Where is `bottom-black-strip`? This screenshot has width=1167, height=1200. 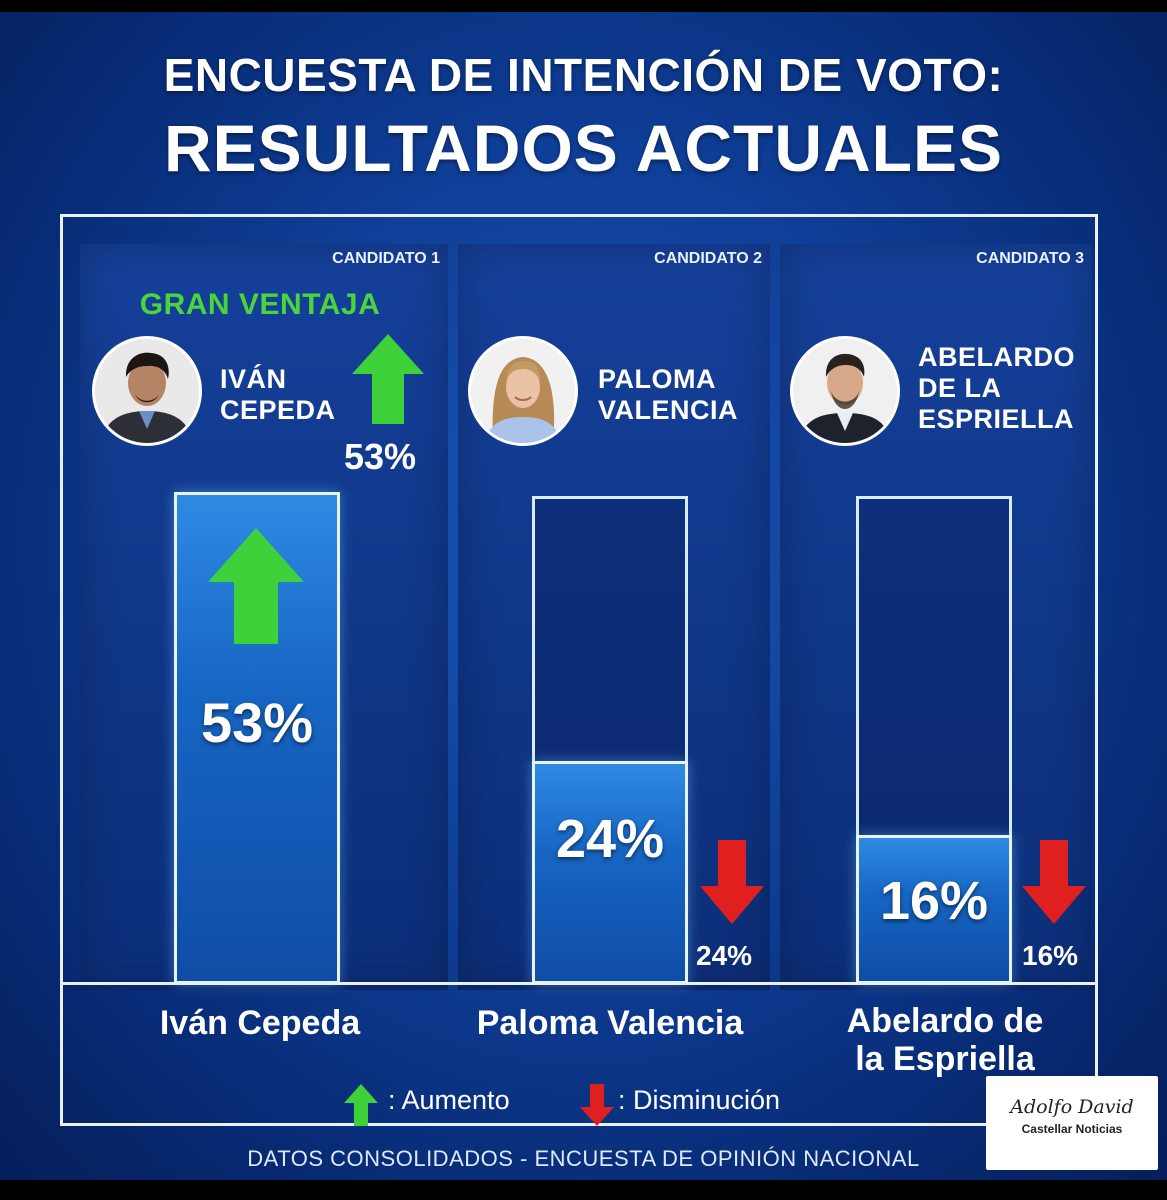 bottom-black-strip is located at coordinates (583, 1190).